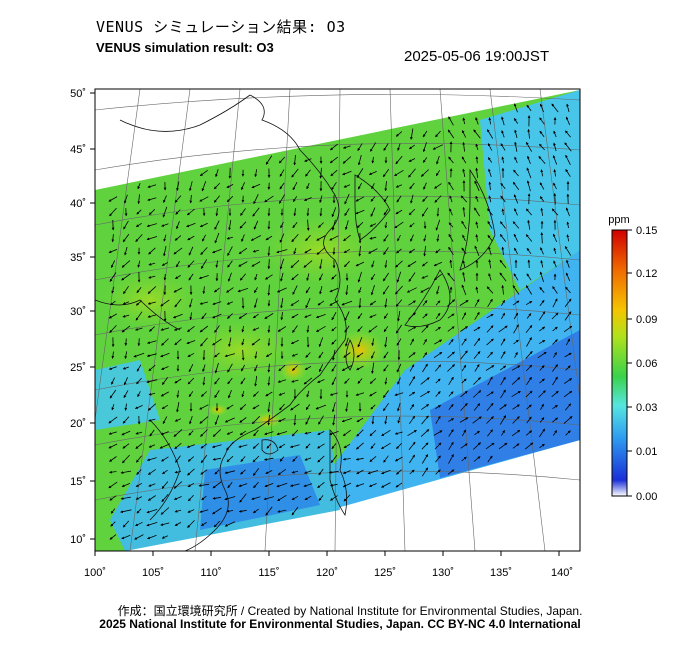  I want to click on title-en: VENUS simulation result: O3, so click(185, 47).